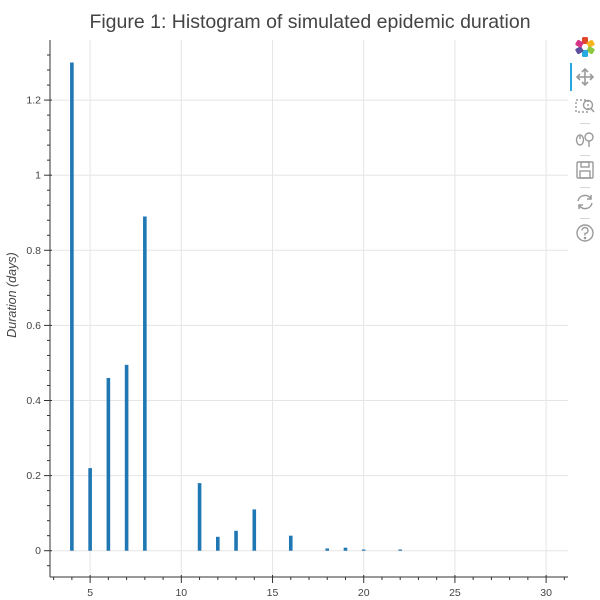 The width and height of the screenshot is (600, 600). I want to click on bokeh-logo-icon, so click(585, 47).